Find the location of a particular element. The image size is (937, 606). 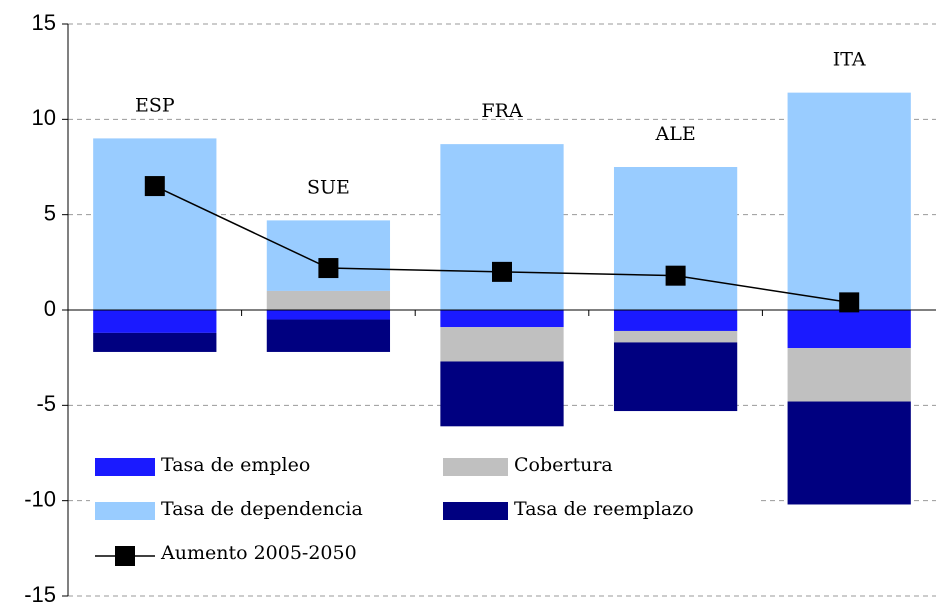

category-label: ALE is located at coordinates (674, 134).